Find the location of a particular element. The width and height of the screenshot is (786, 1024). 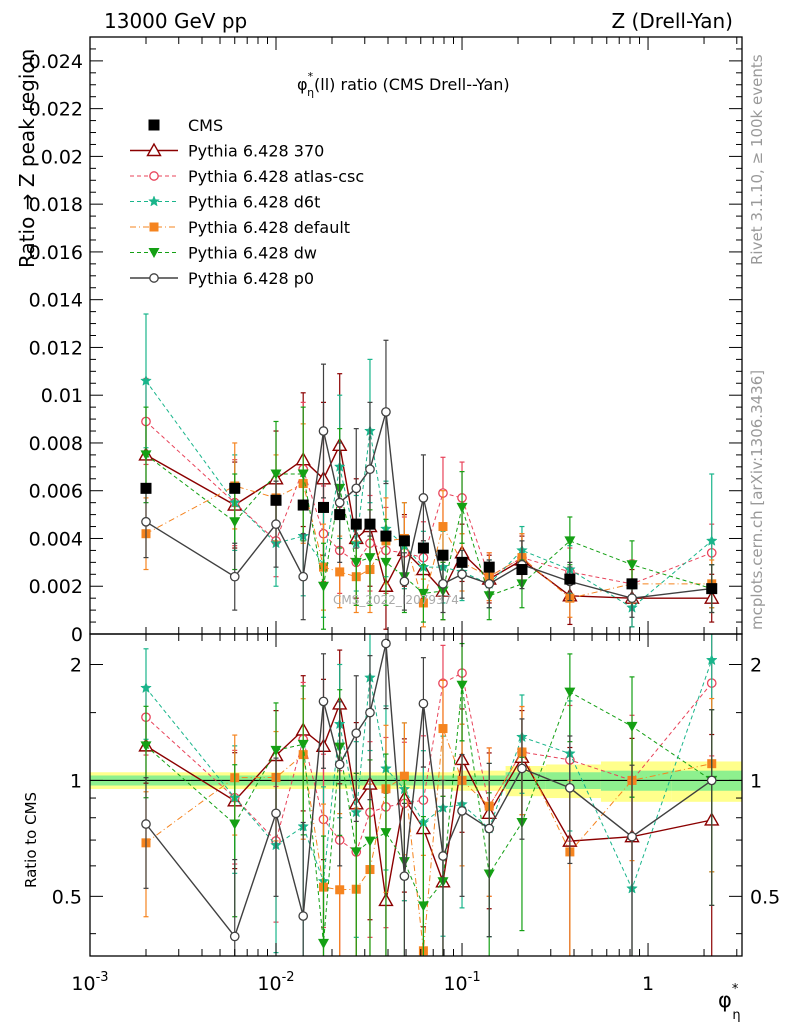

plot-title-sub: η is located at coordinates (310, 92).